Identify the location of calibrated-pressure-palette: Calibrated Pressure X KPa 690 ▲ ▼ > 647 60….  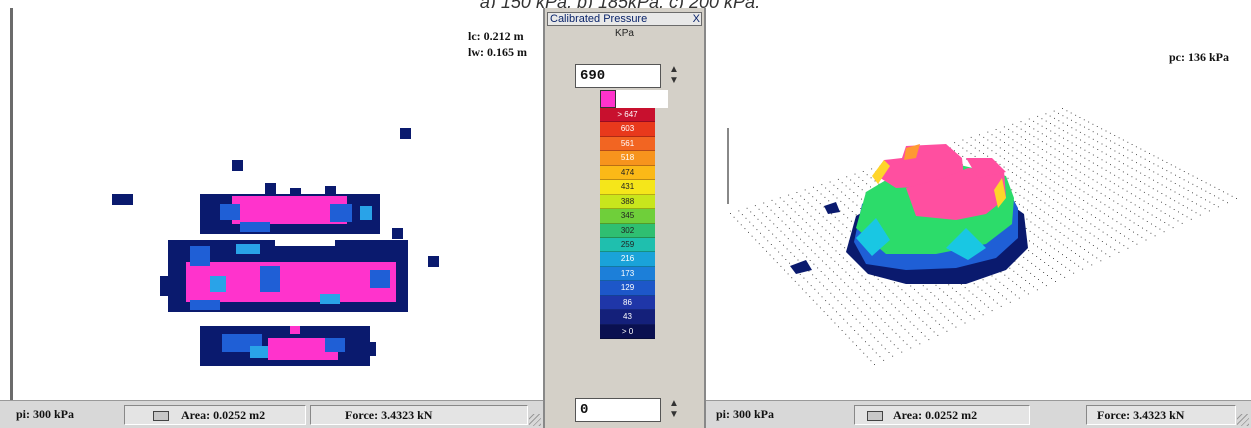
(624, 218).